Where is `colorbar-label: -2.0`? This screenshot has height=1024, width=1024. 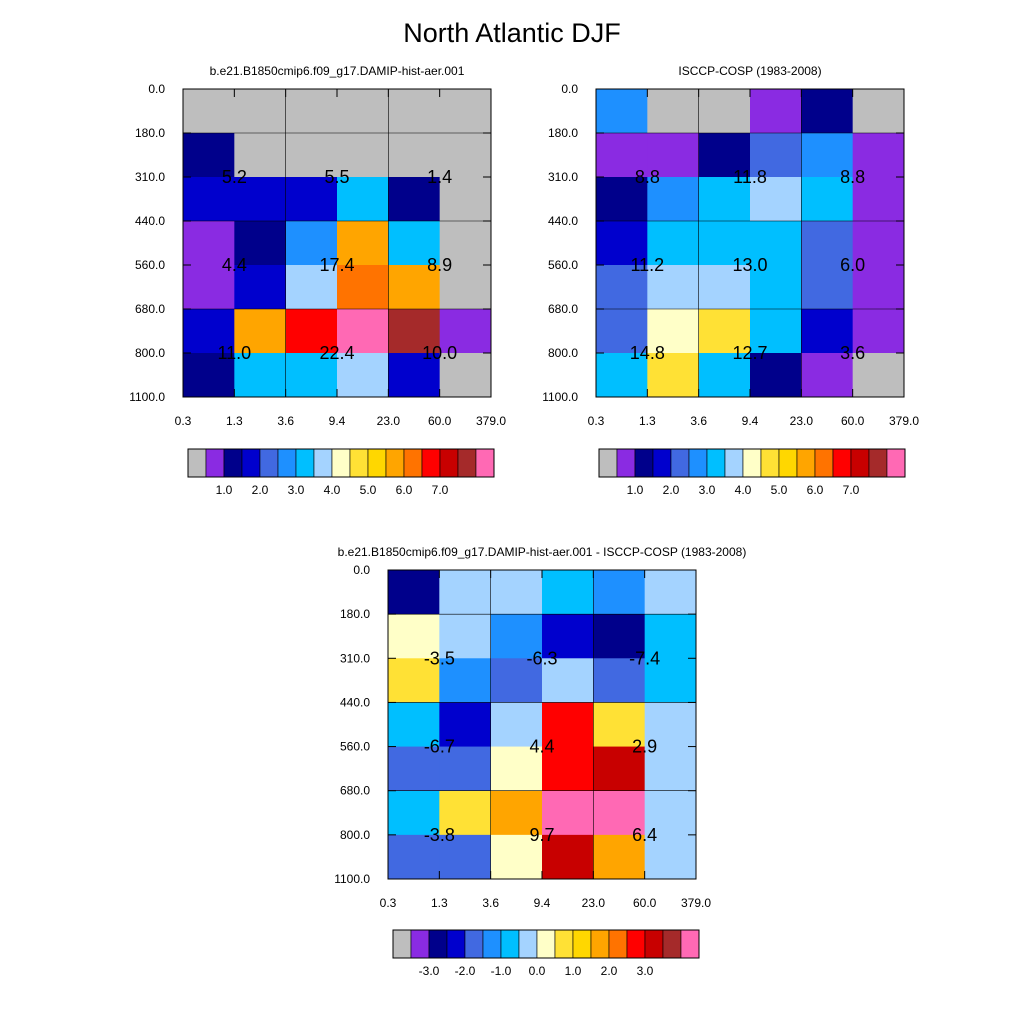 colorbar-label: -2.0 is located at coordinates (465, 971).